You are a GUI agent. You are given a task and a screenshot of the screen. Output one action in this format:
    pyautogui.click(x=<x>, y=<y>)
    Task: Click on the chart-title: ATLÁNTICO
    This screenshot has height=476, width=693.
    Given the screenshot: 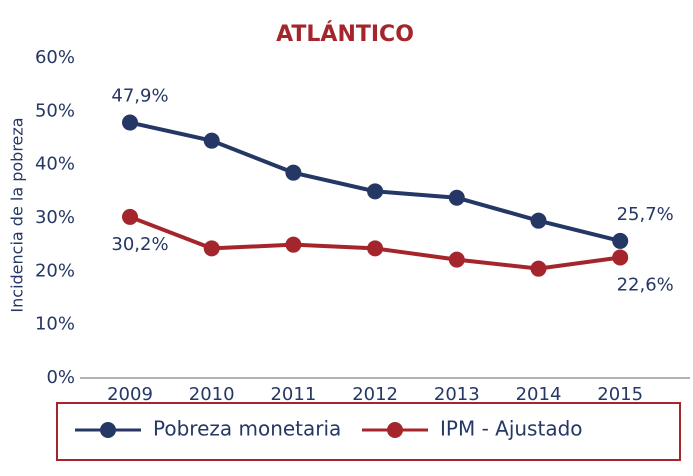 What is the action you would take?
    pyautogui.click(x=345, y=34)
    